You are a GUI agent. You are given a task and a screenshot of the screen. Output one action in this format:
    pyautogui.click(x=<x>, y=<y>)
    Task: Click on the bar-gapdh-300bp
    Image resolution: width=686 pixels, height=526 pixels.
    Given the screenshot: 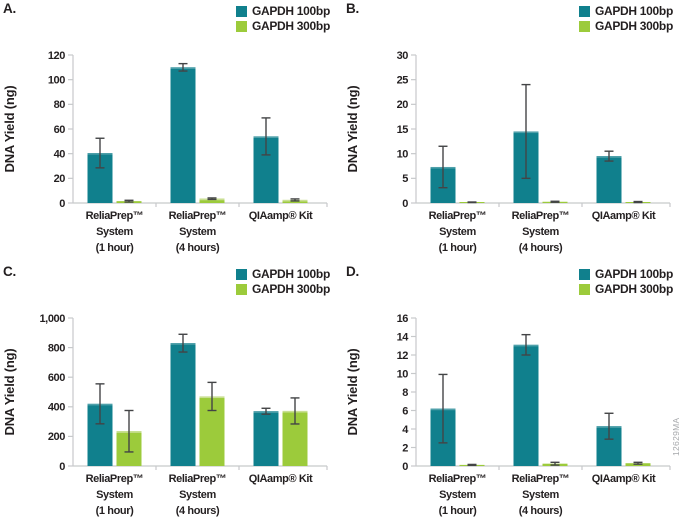 What is the action you would take?
    pyautogui.click(x=212, y=200)
    